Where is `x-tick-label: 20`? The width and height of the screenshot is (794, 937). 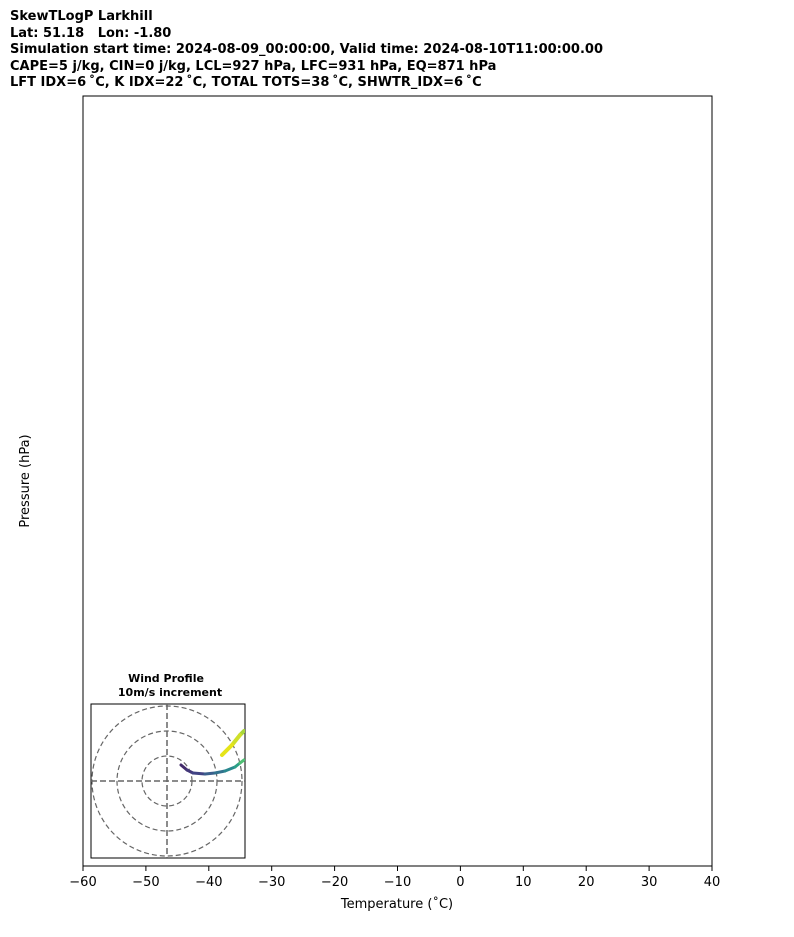 x-tick-label: 20 is located at coordinates (586, 882).